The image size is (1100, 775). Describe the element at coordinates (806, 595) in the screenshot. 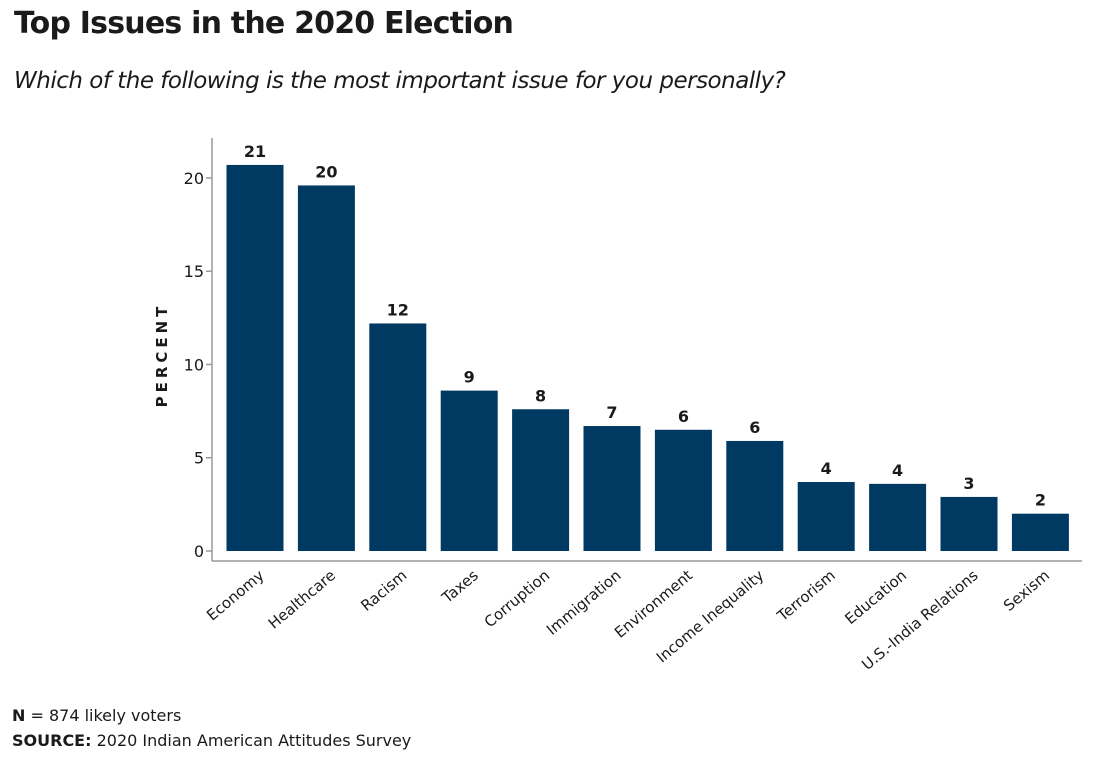

I see `x-tick-label: Terrorism` at that location.